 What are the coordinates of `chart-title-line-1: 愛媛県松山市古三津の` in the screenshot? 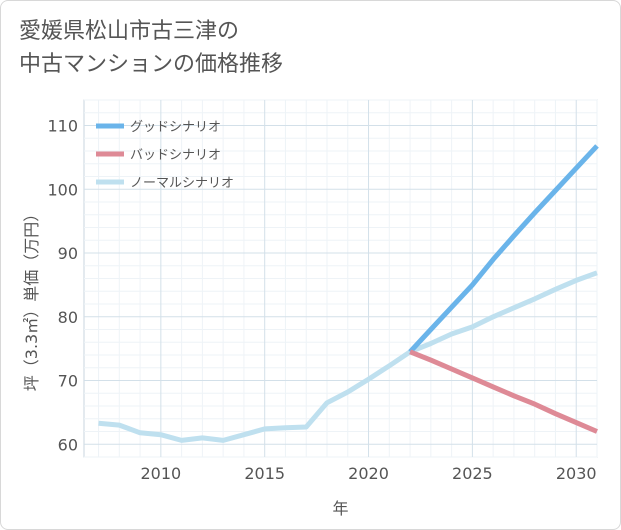 It's located at (129, 31).